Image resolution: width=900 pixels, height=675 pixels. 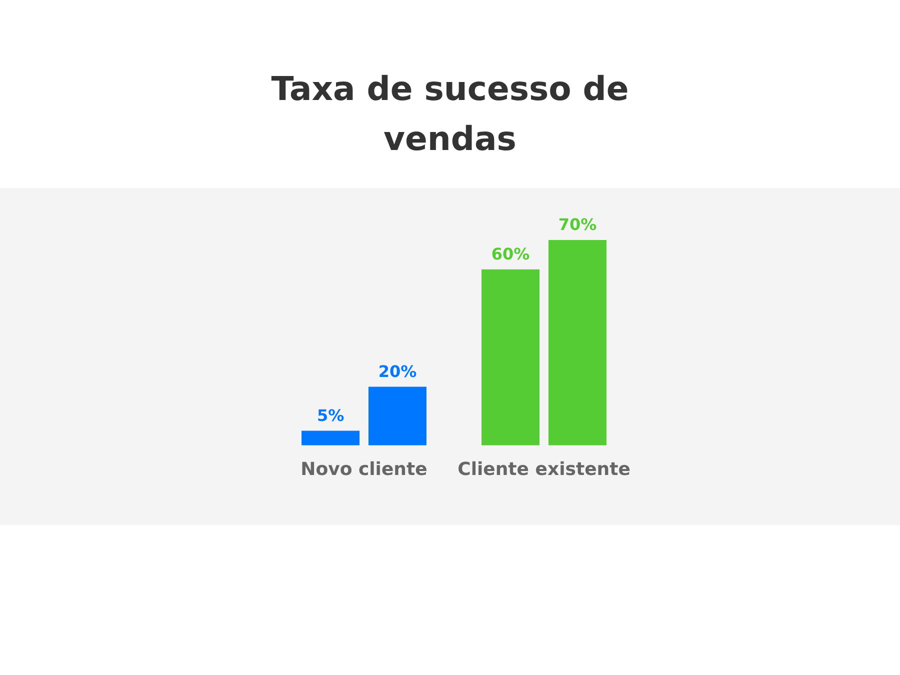 What do you see at coordinates (510, 254) in the screenshot?
I see `data-label: 60%` at bounding box center [510, 254].